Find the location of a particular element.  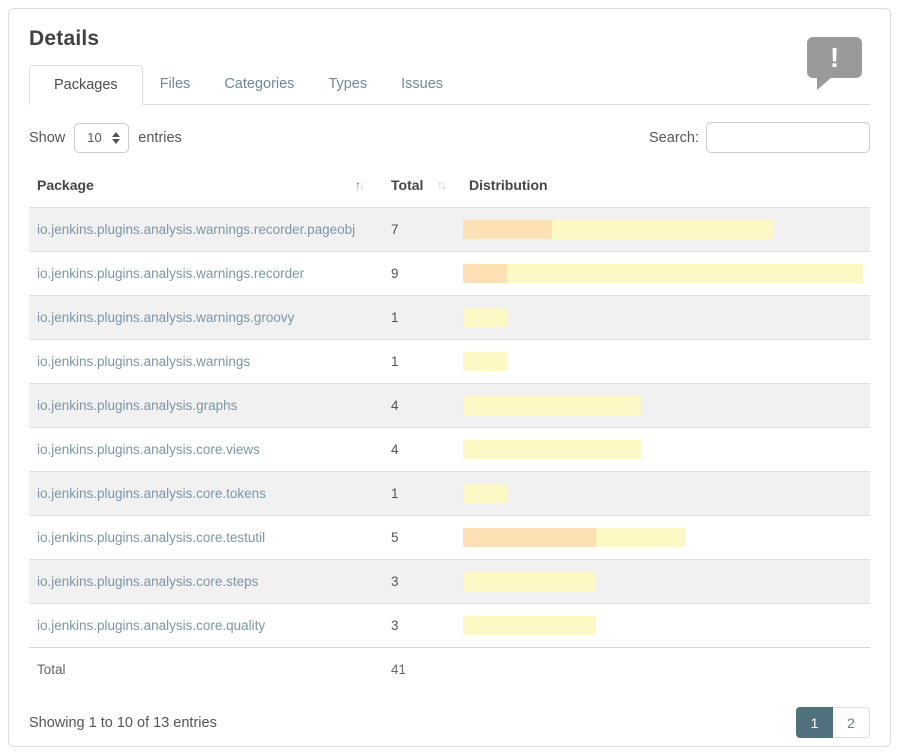

tab-files: Files is located at coordinates (175, 84).